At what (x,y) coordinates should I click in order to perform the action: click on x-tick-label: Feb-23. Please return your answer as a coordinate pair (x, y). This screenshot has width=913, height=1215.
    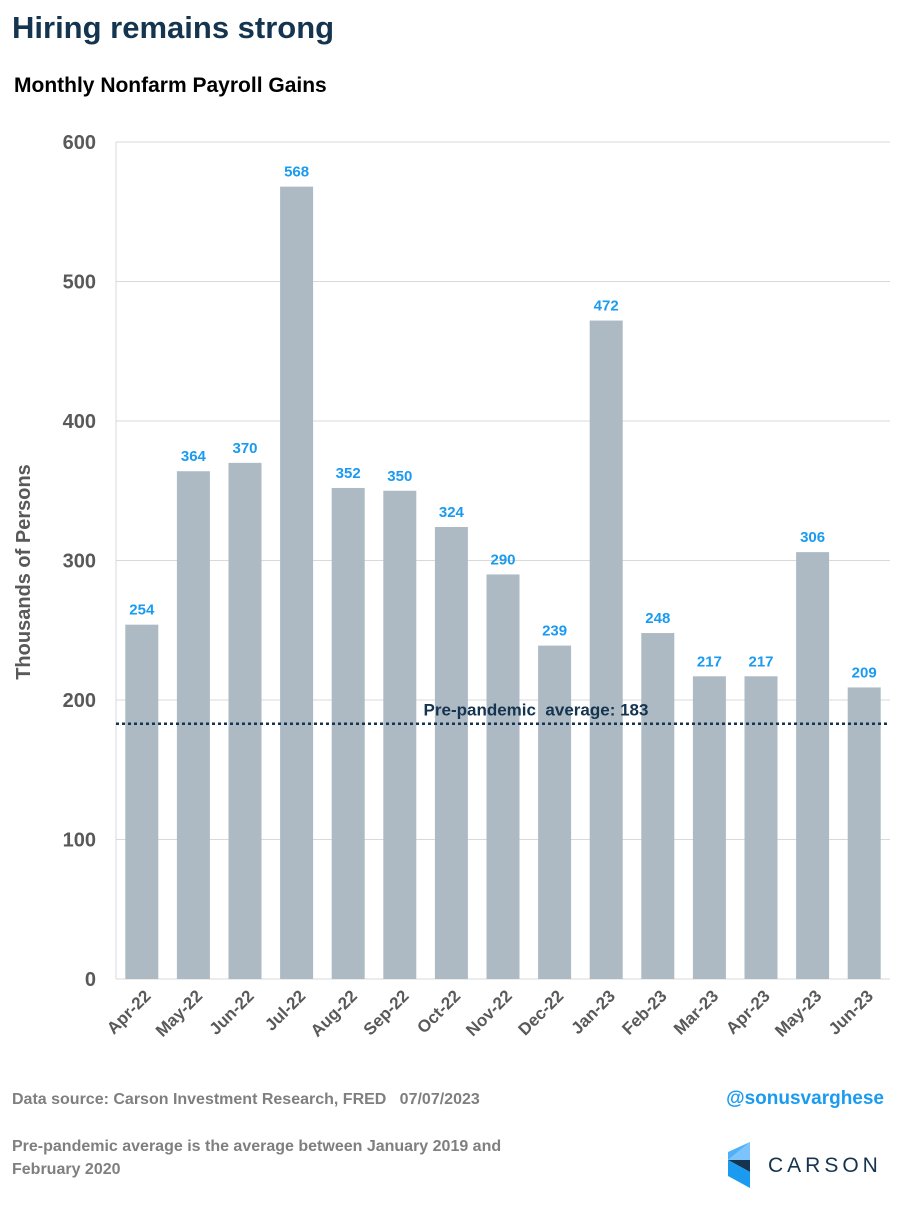
    Looking at the image, I should click on (644, 1012).